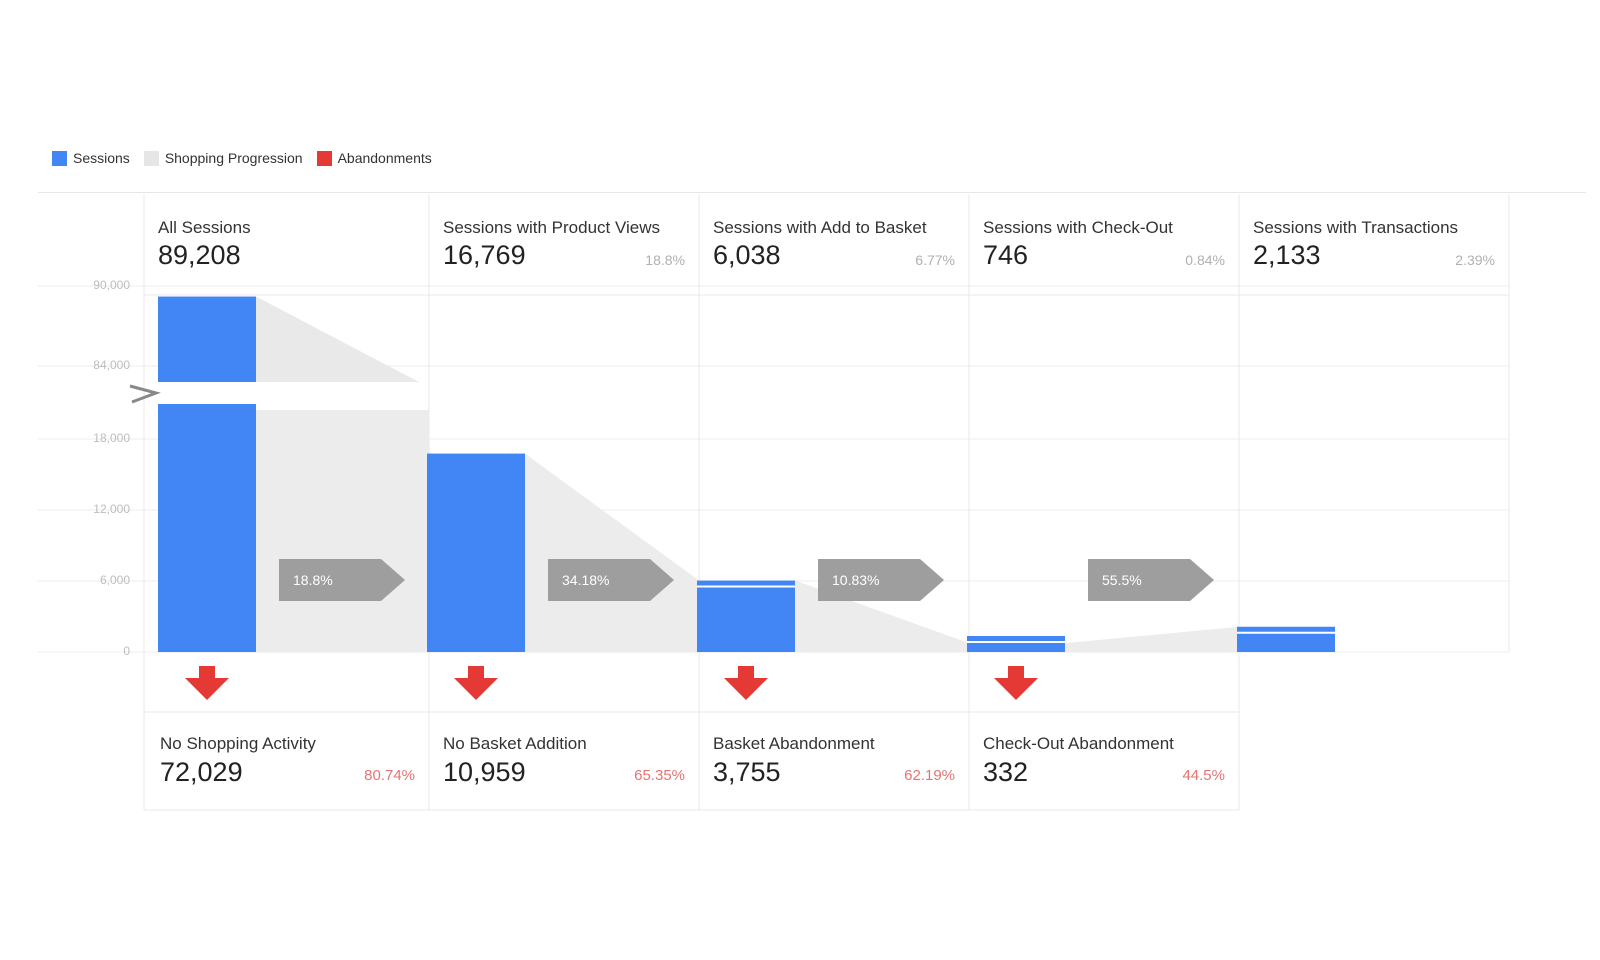  I want to click on abandonment-value: 72,029, so click(201, 772).